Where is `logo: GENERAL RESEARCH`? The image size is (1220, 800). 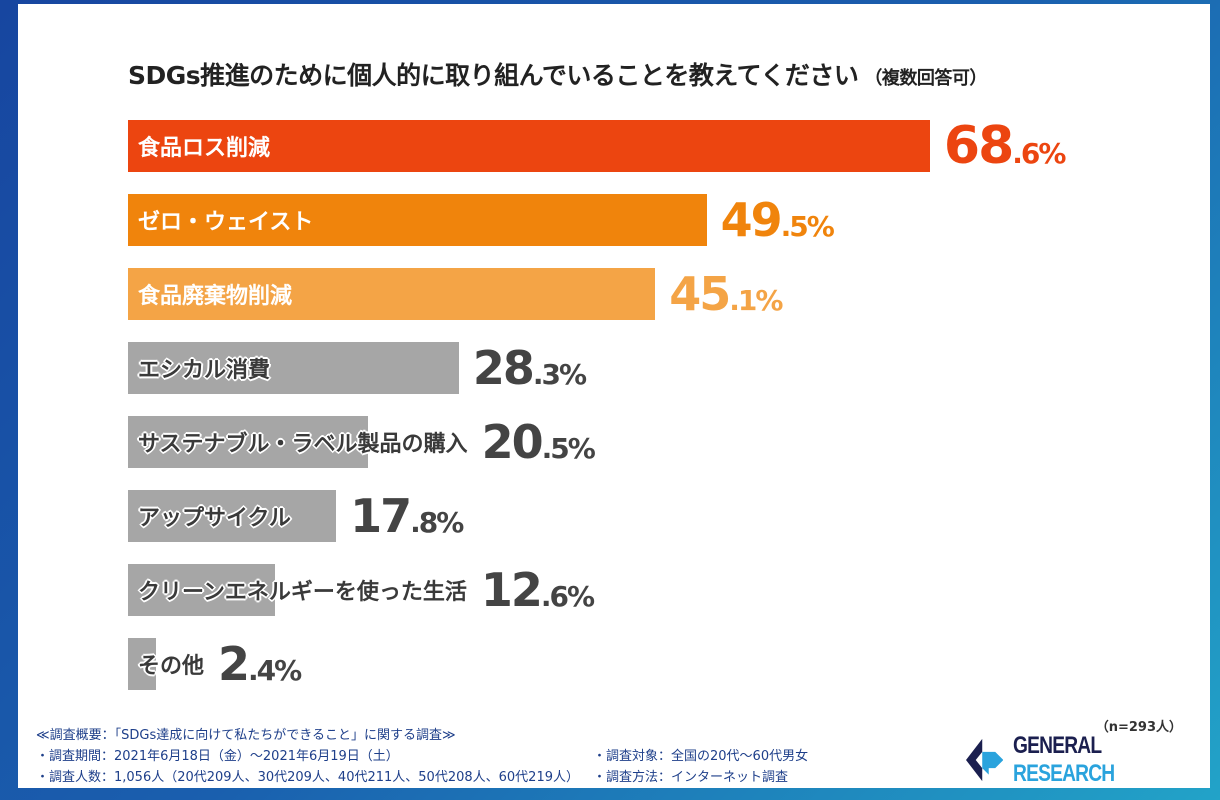
logo: GENERAL RESEARCH is located at coordinates (1088, 760).